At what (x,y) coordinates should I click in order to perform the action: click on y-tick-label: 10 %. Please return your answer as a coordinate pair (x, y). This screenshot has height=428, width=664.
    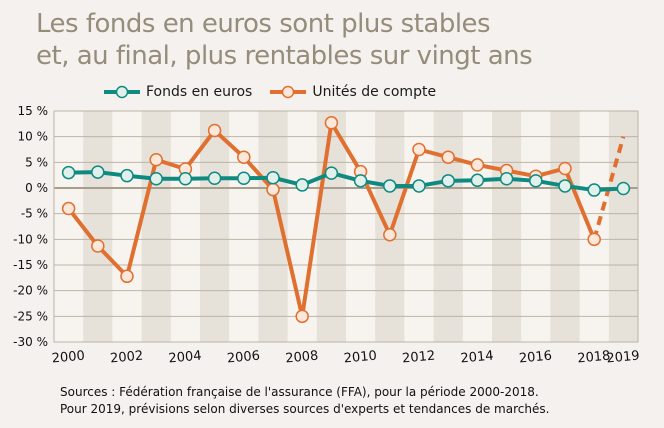
    Looking at the image, I should click on (33, 137).